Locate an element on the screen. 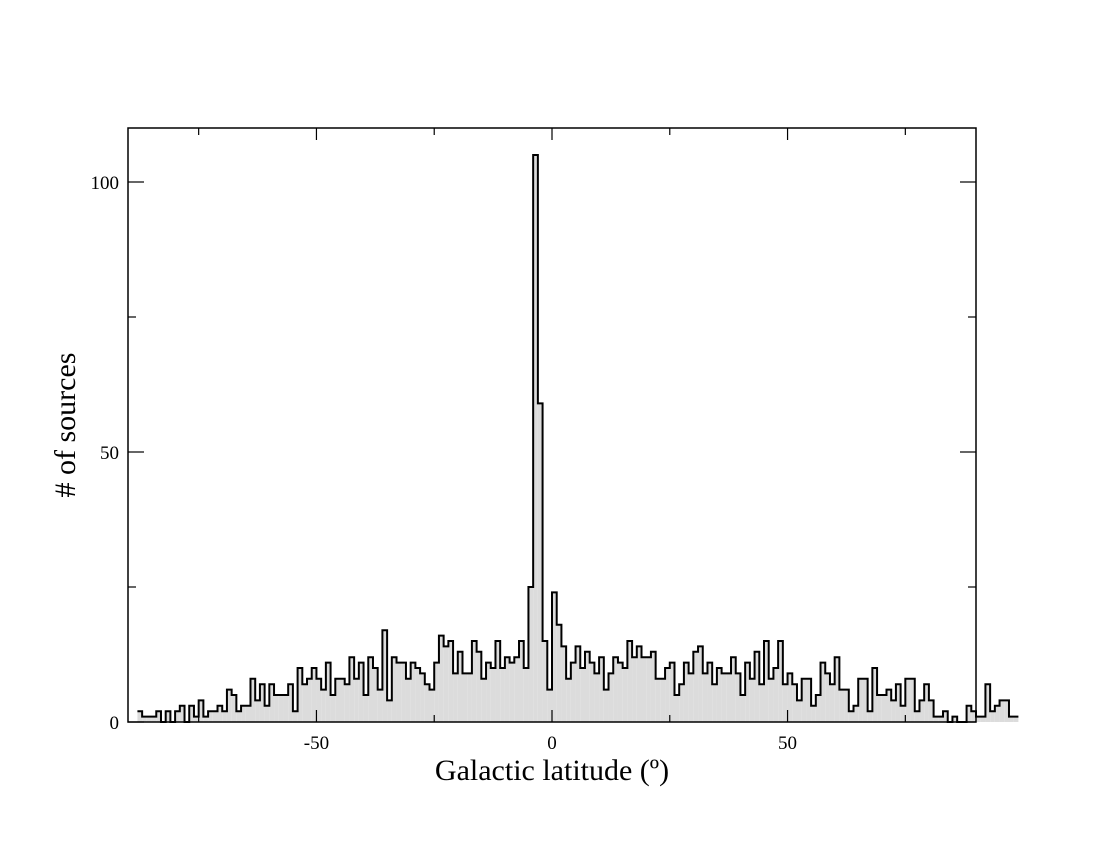  y-tick-label: 0 is located at coordinates (115, 723).